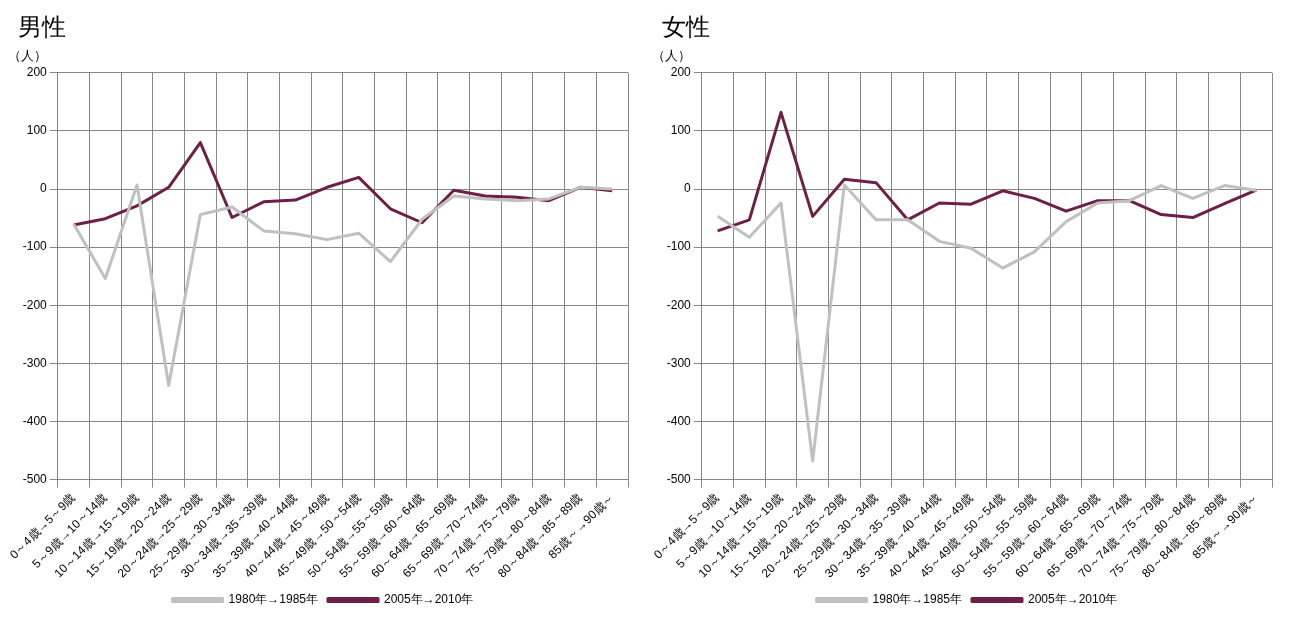 Image resolution: width=1303 pixels, height=627 pixels. I want to click on chart-title: 女性, so click(686, 27).